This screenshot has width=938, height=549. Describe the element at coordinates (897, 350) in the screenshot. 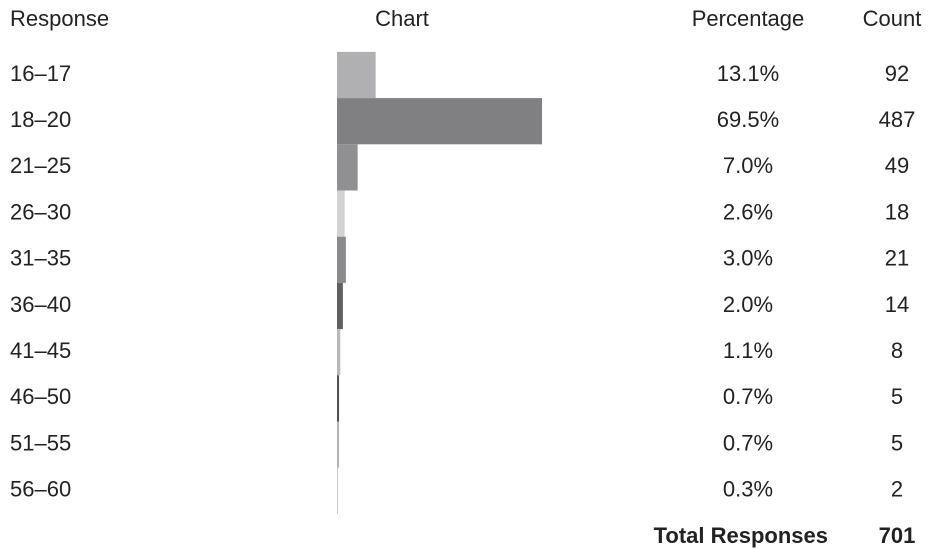

I see `count-label: 8` at that location.